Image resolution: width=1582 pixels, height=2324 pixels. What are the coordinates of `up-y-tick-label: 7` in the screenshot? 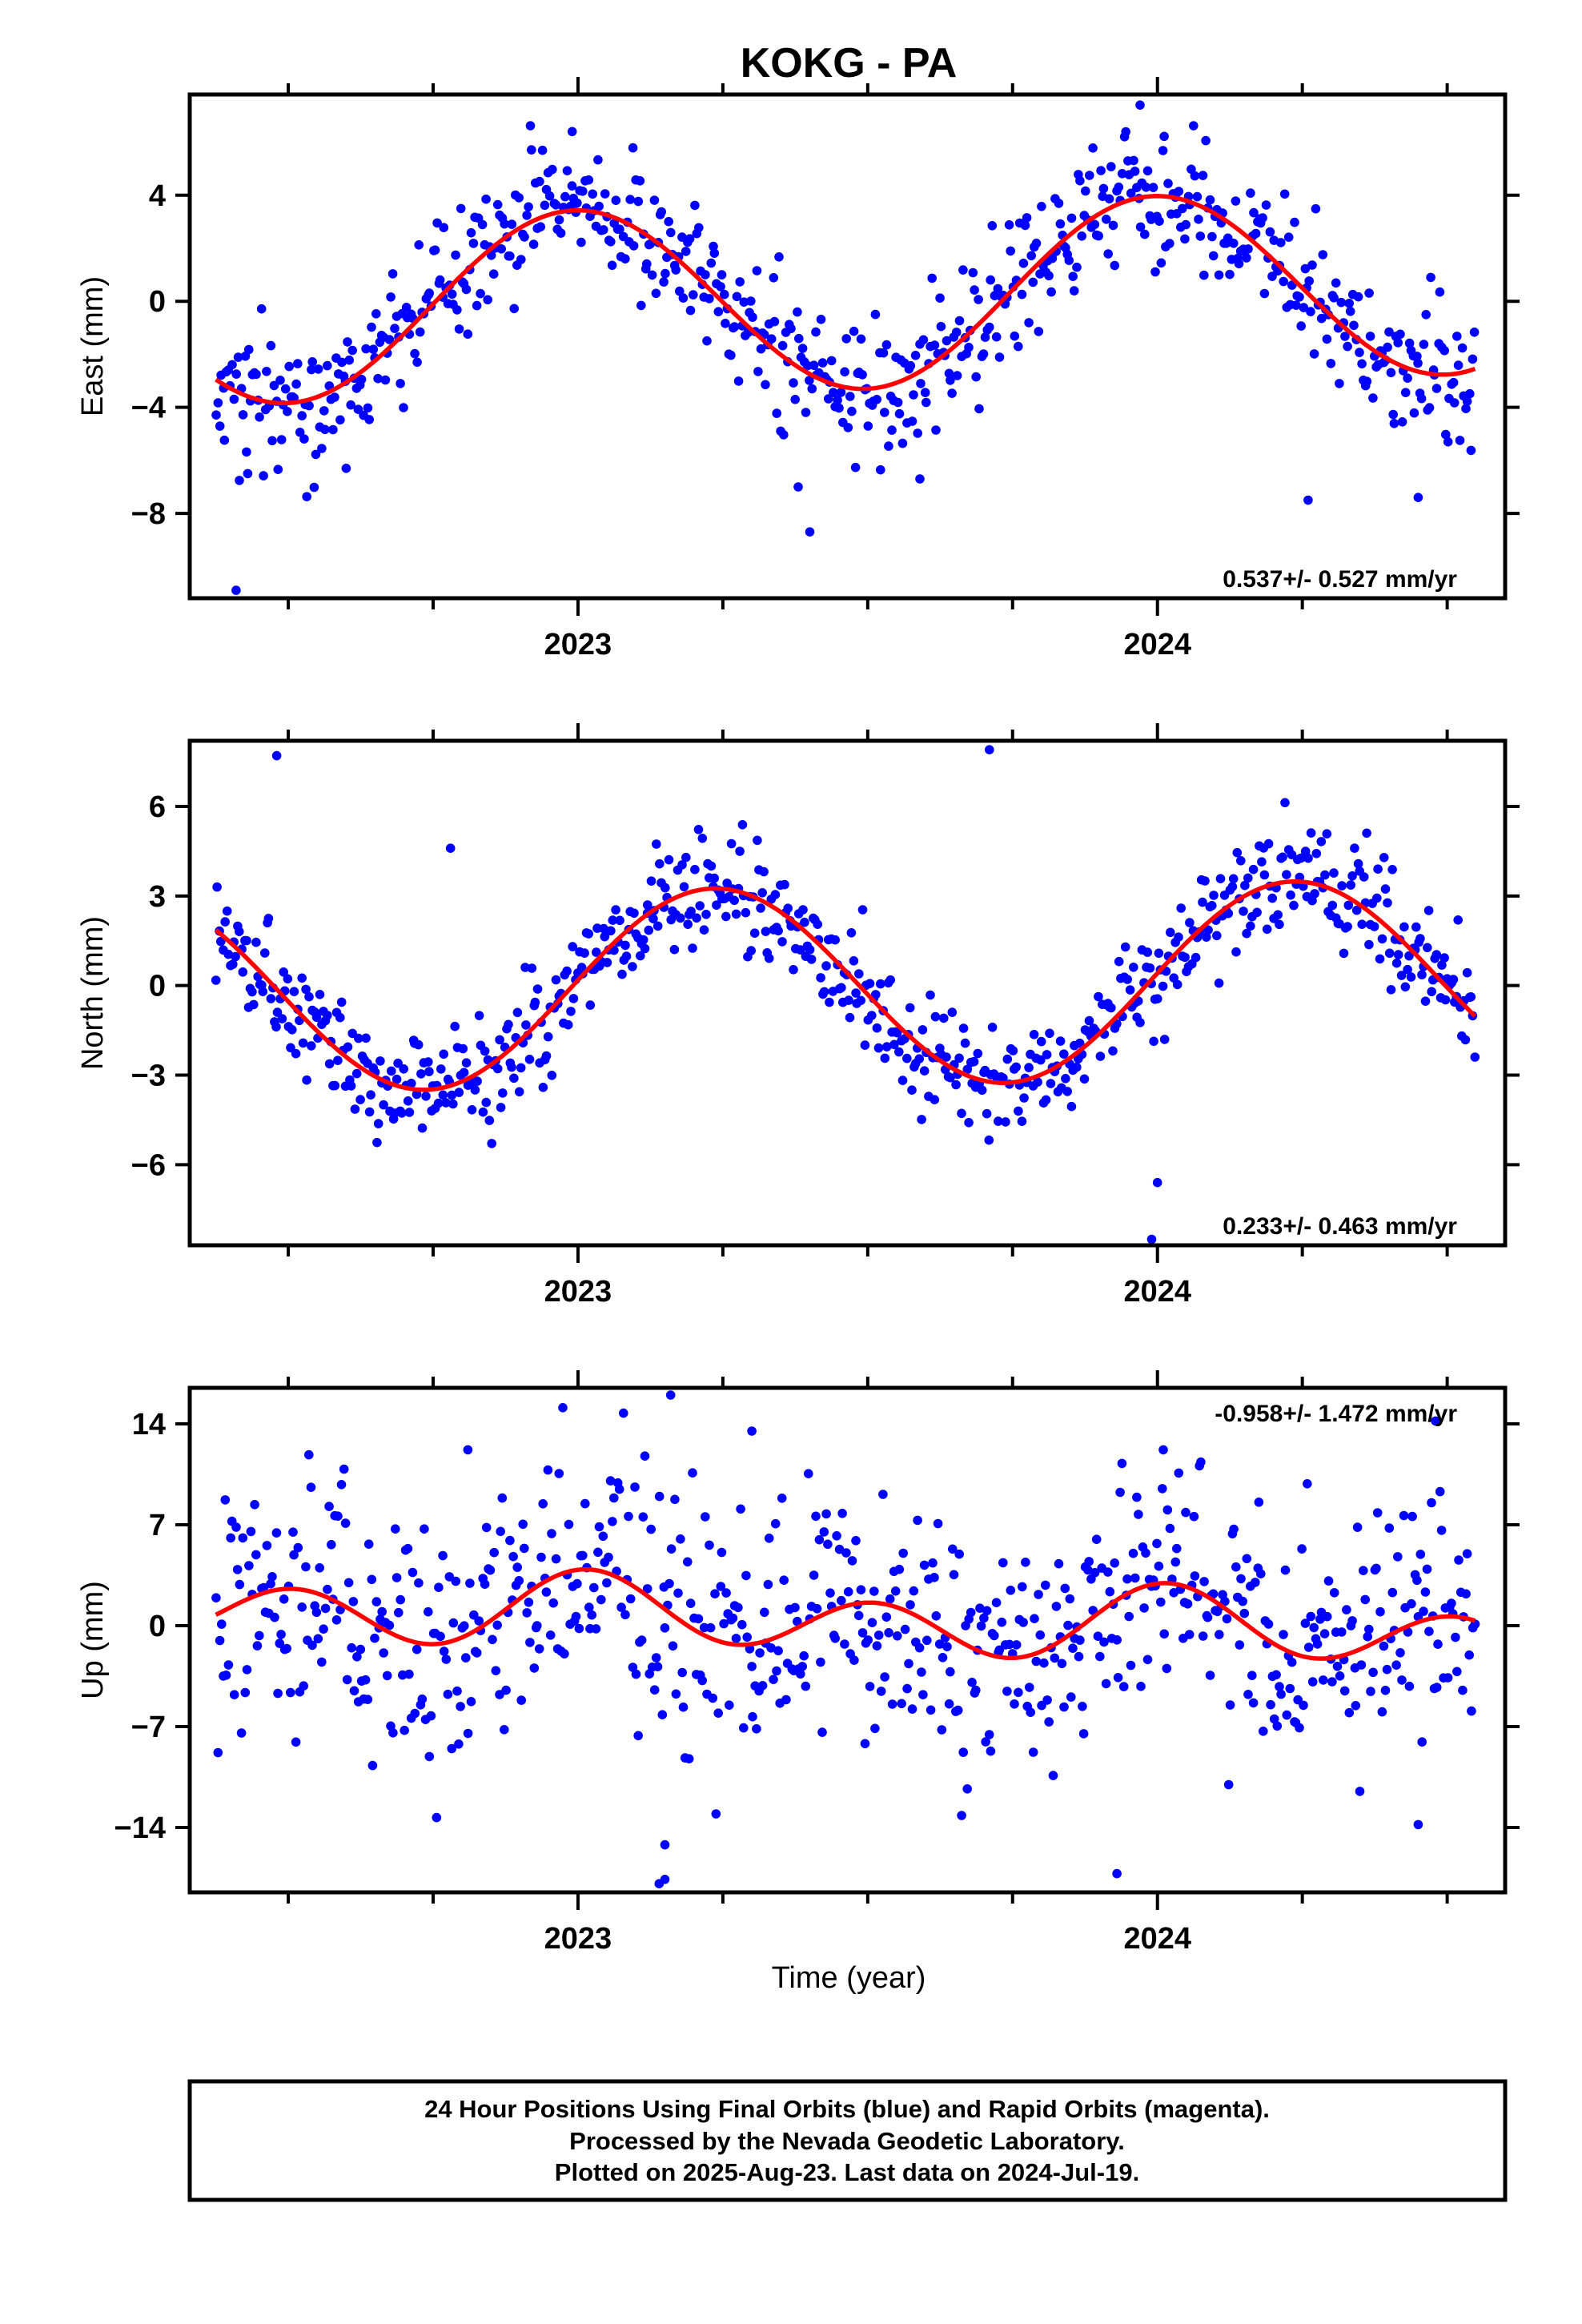 It's located at (157, 1525).